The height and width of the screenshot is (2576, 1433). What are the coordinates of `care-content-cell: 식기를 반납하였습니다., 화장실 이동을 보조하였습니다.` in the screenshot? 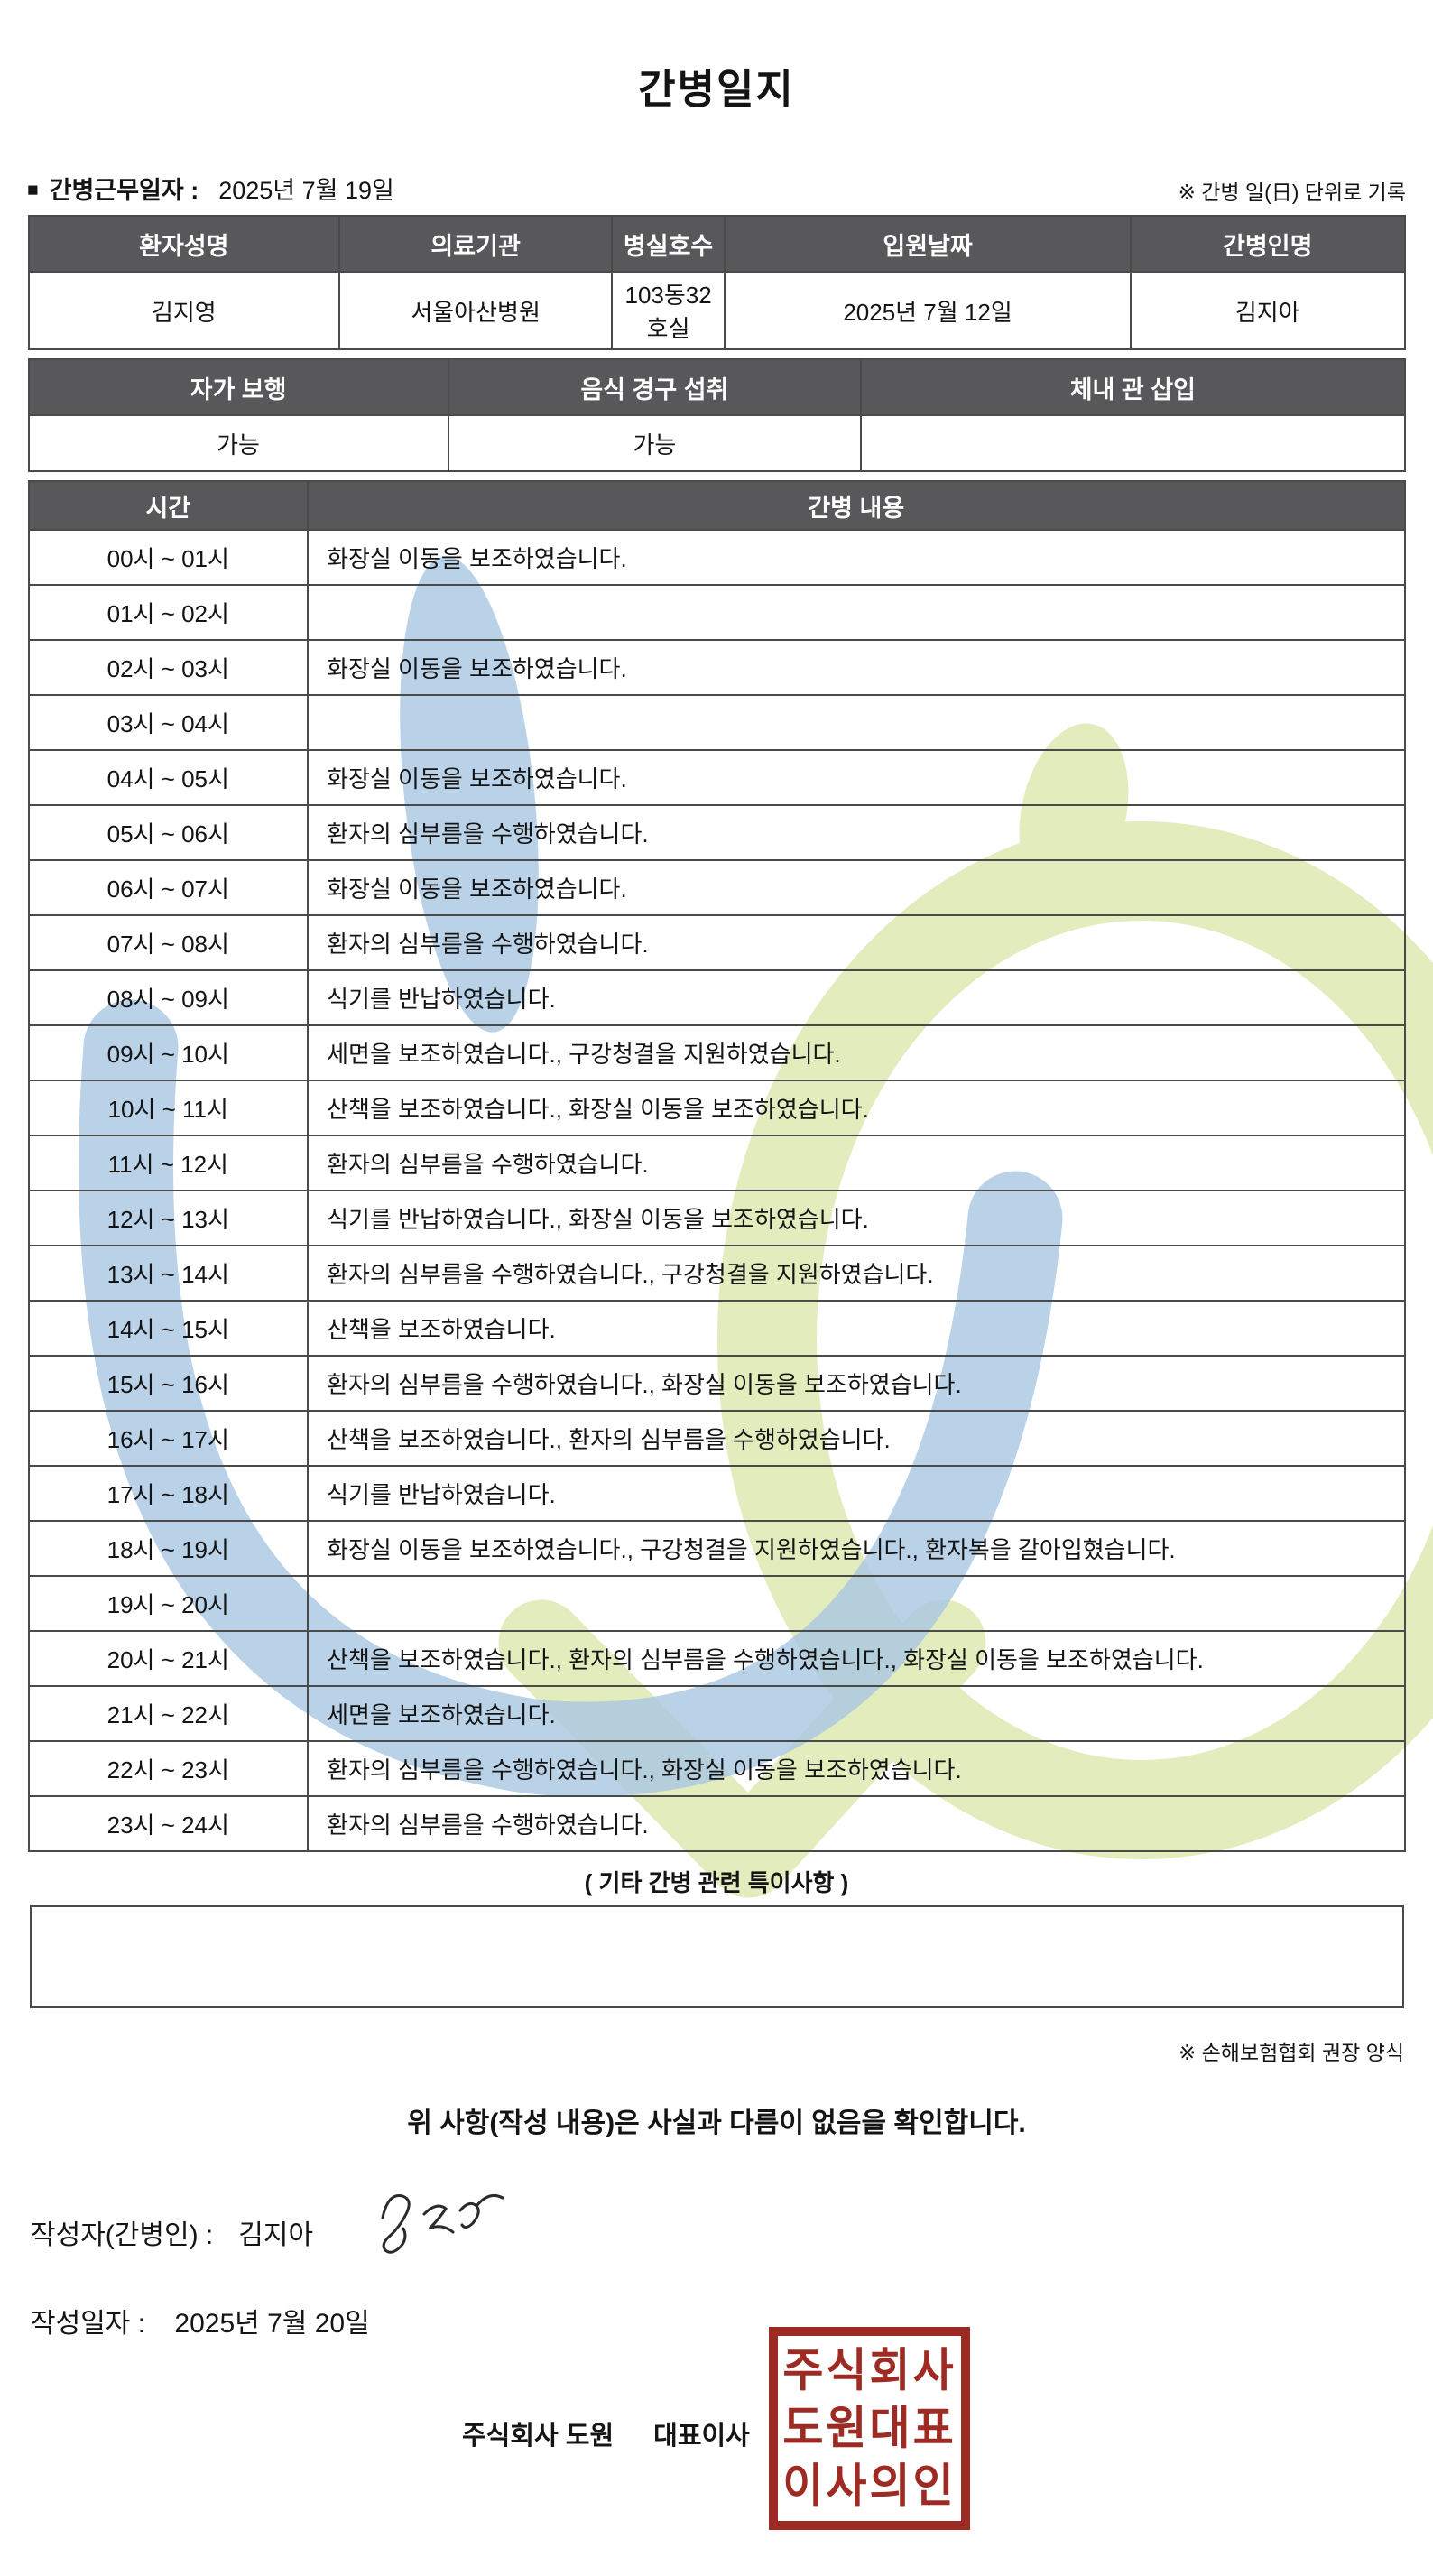 It's located at (856, 1218).